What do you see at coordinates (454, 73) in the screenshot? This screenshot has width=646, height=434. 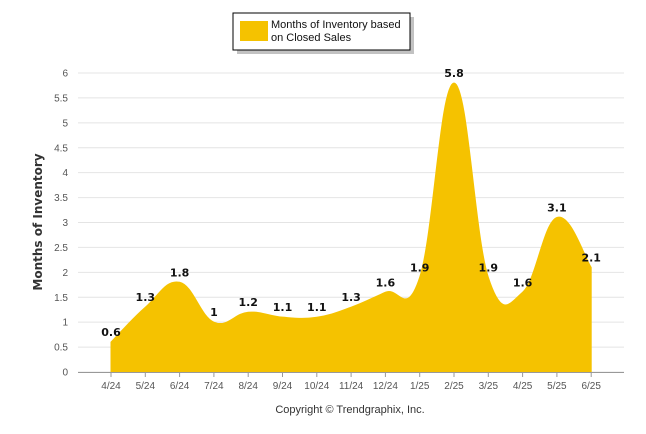 I see `data-label: 5.8` at bounding box center [454, 73].